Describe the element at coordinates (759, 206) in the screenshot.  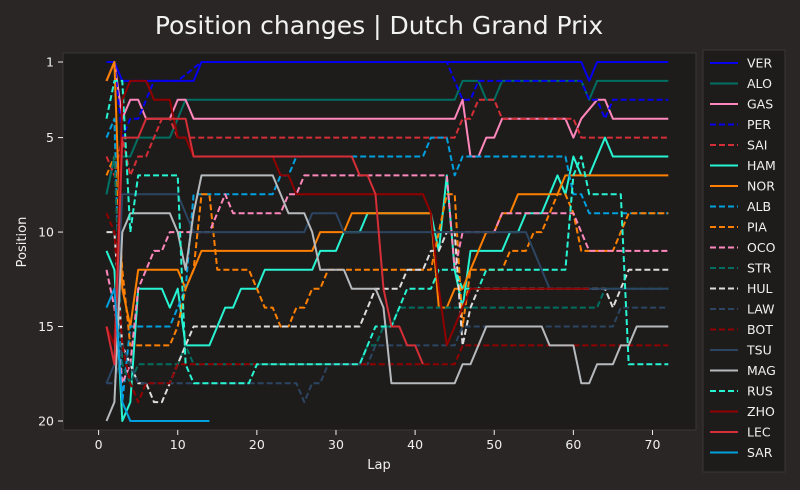
I see `legend-label-alb: ALB` at that location.